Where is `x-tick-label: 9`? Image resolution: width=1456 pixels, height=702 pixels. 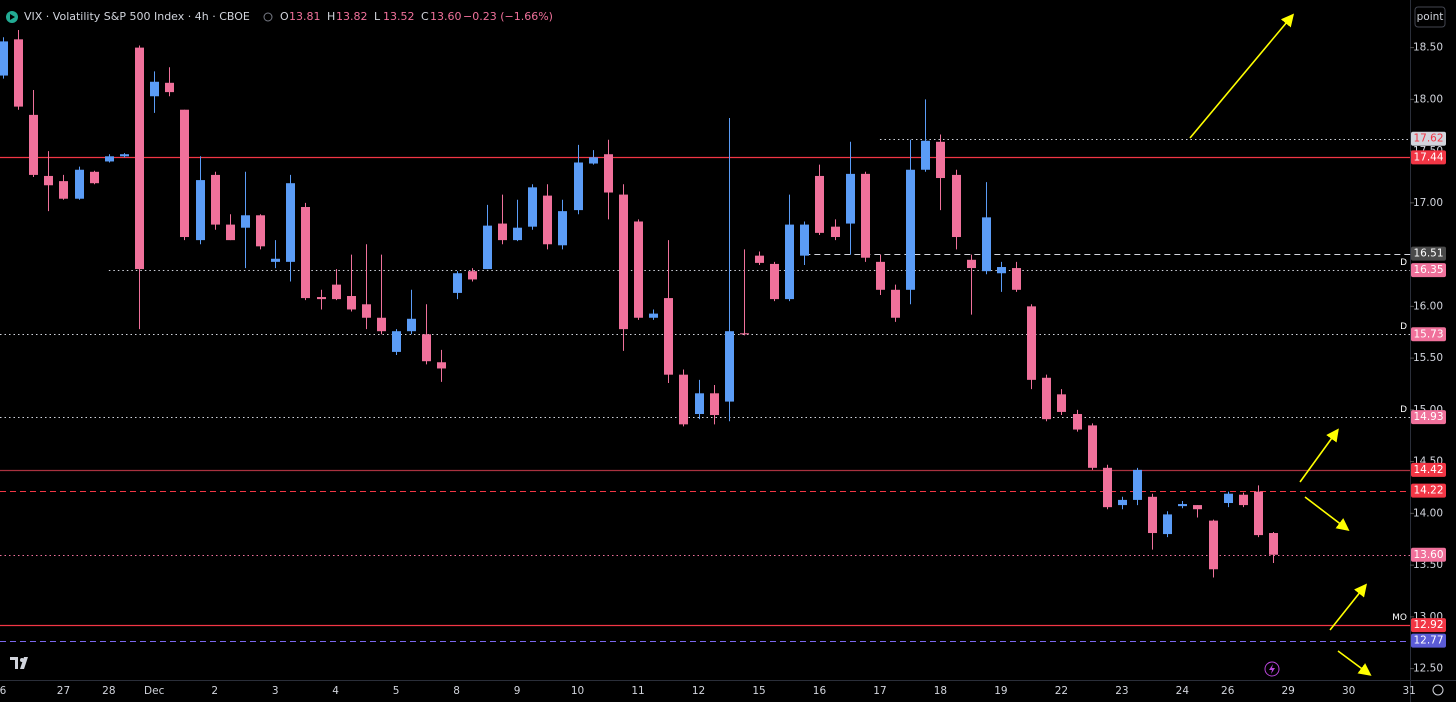
x-tick-label: 9 is located at coordinates (517, 691).